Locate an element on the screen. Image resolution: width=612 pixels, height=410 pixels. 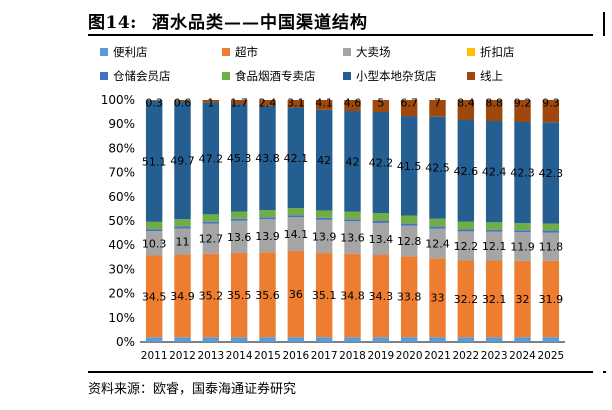
legend-label: 超市 is located at coordinates (246, 52).